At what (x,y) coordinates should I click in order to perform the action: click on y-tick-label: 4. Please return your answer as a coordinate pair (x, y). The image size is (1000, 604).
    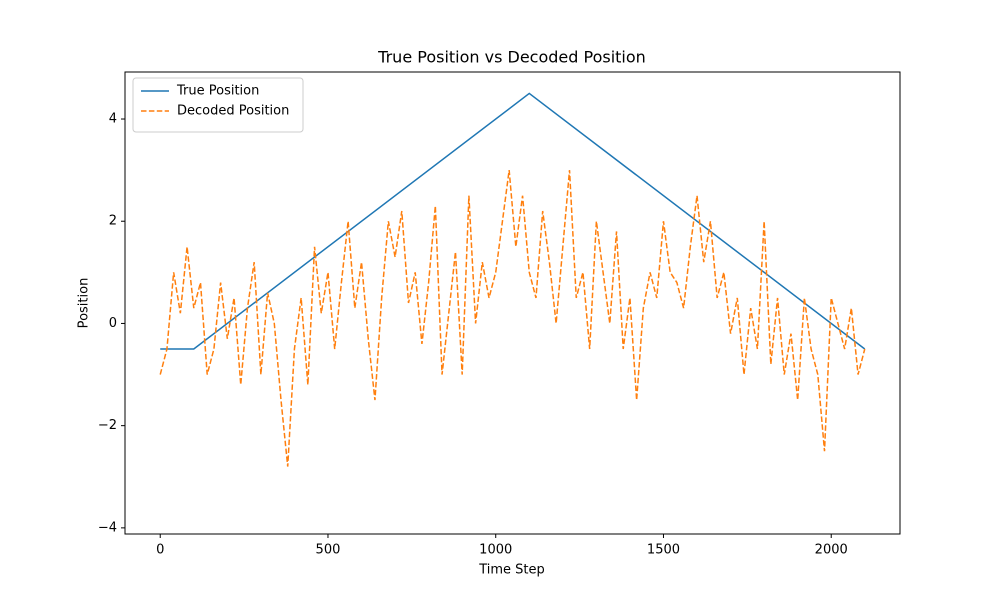
    Looking at the image, I should click on (113, 119).